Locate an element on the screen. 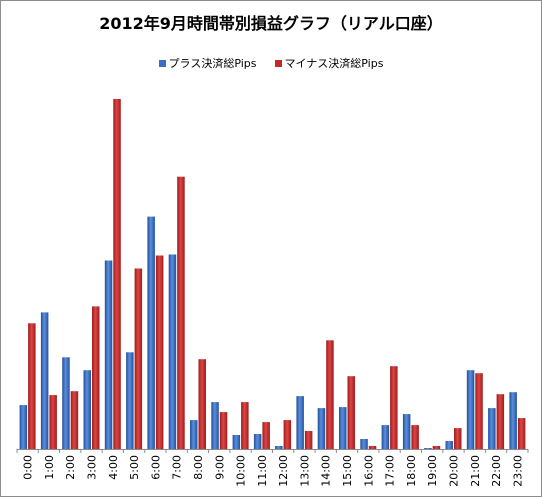  tick-label-4: 4:00 is located at coordinates (113, 467).